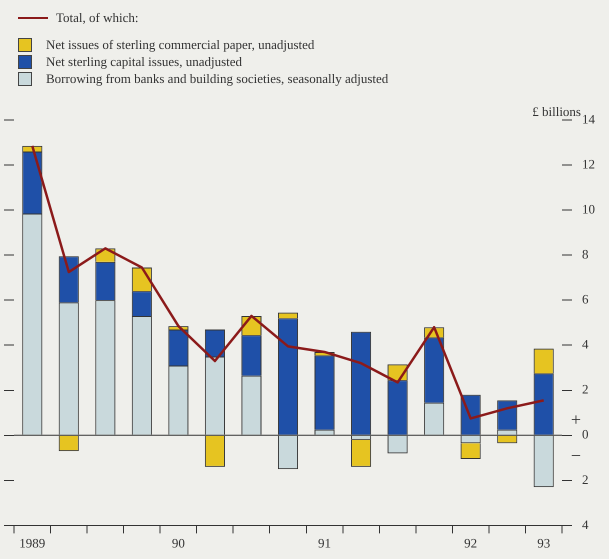 The image size is (609, 559). What do you see at coordinates (32, 543) in the screenshot?
I see `x-tick-label: 1989` at bounding box center [32, 543].